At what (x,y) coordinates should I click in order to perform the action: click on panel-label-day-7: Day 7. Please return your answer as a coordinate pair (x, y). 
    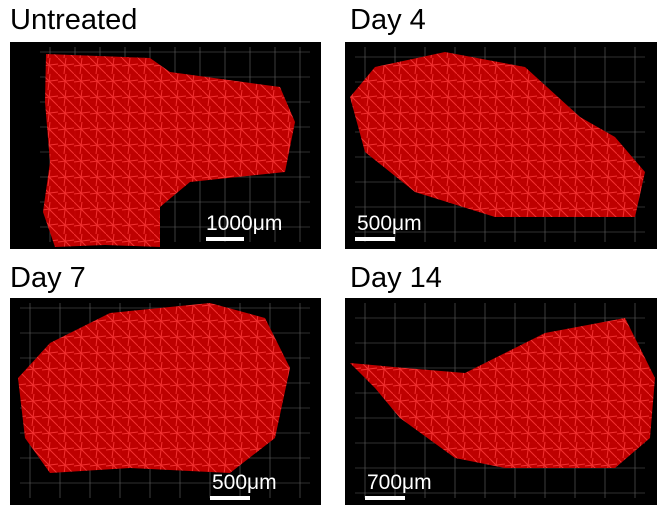
    Looking at the image, I should click on (48, 278).